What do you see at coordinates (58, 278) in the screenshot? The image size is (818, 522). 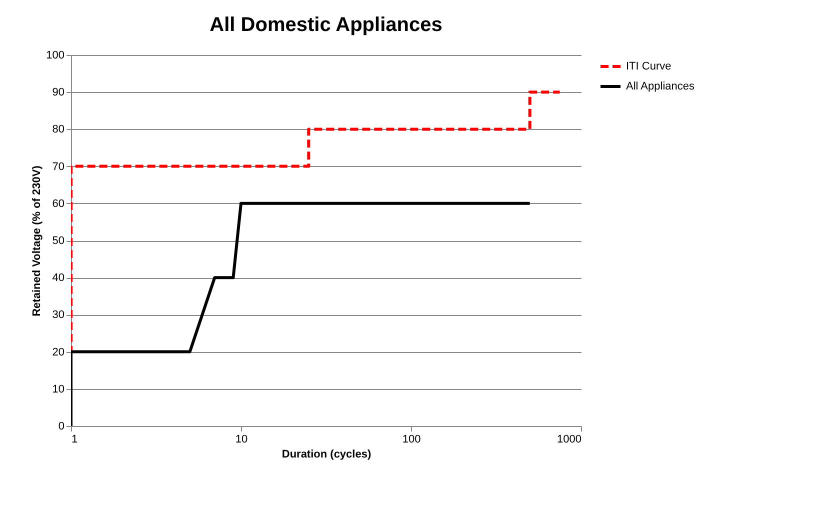 I see `y-tick-label: 40` at bounding box center [58, 278].